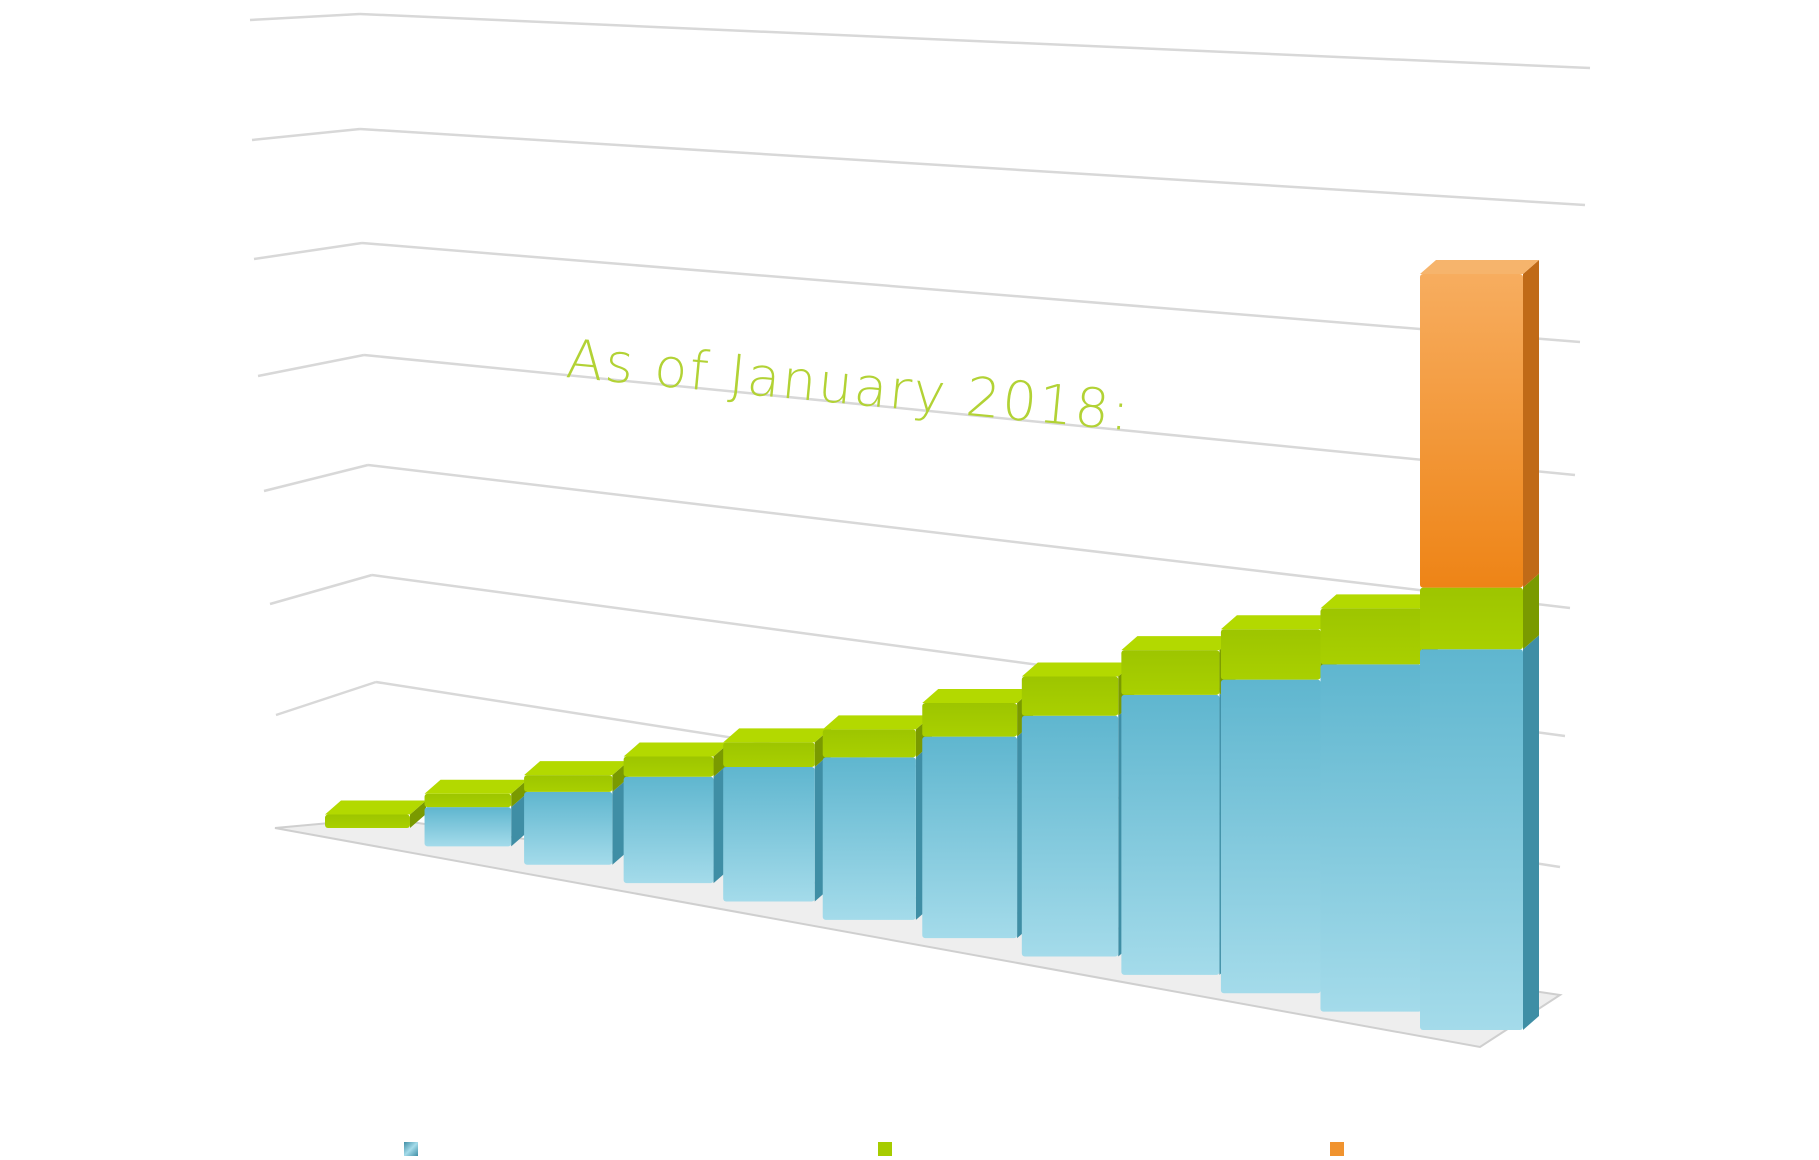 This screenshot has width=1819, height=1160. What do you see at coordinates (849, 385) in the screenshot?
I see `chart-title: As of January 2018:` at bounding box center [849, 385].